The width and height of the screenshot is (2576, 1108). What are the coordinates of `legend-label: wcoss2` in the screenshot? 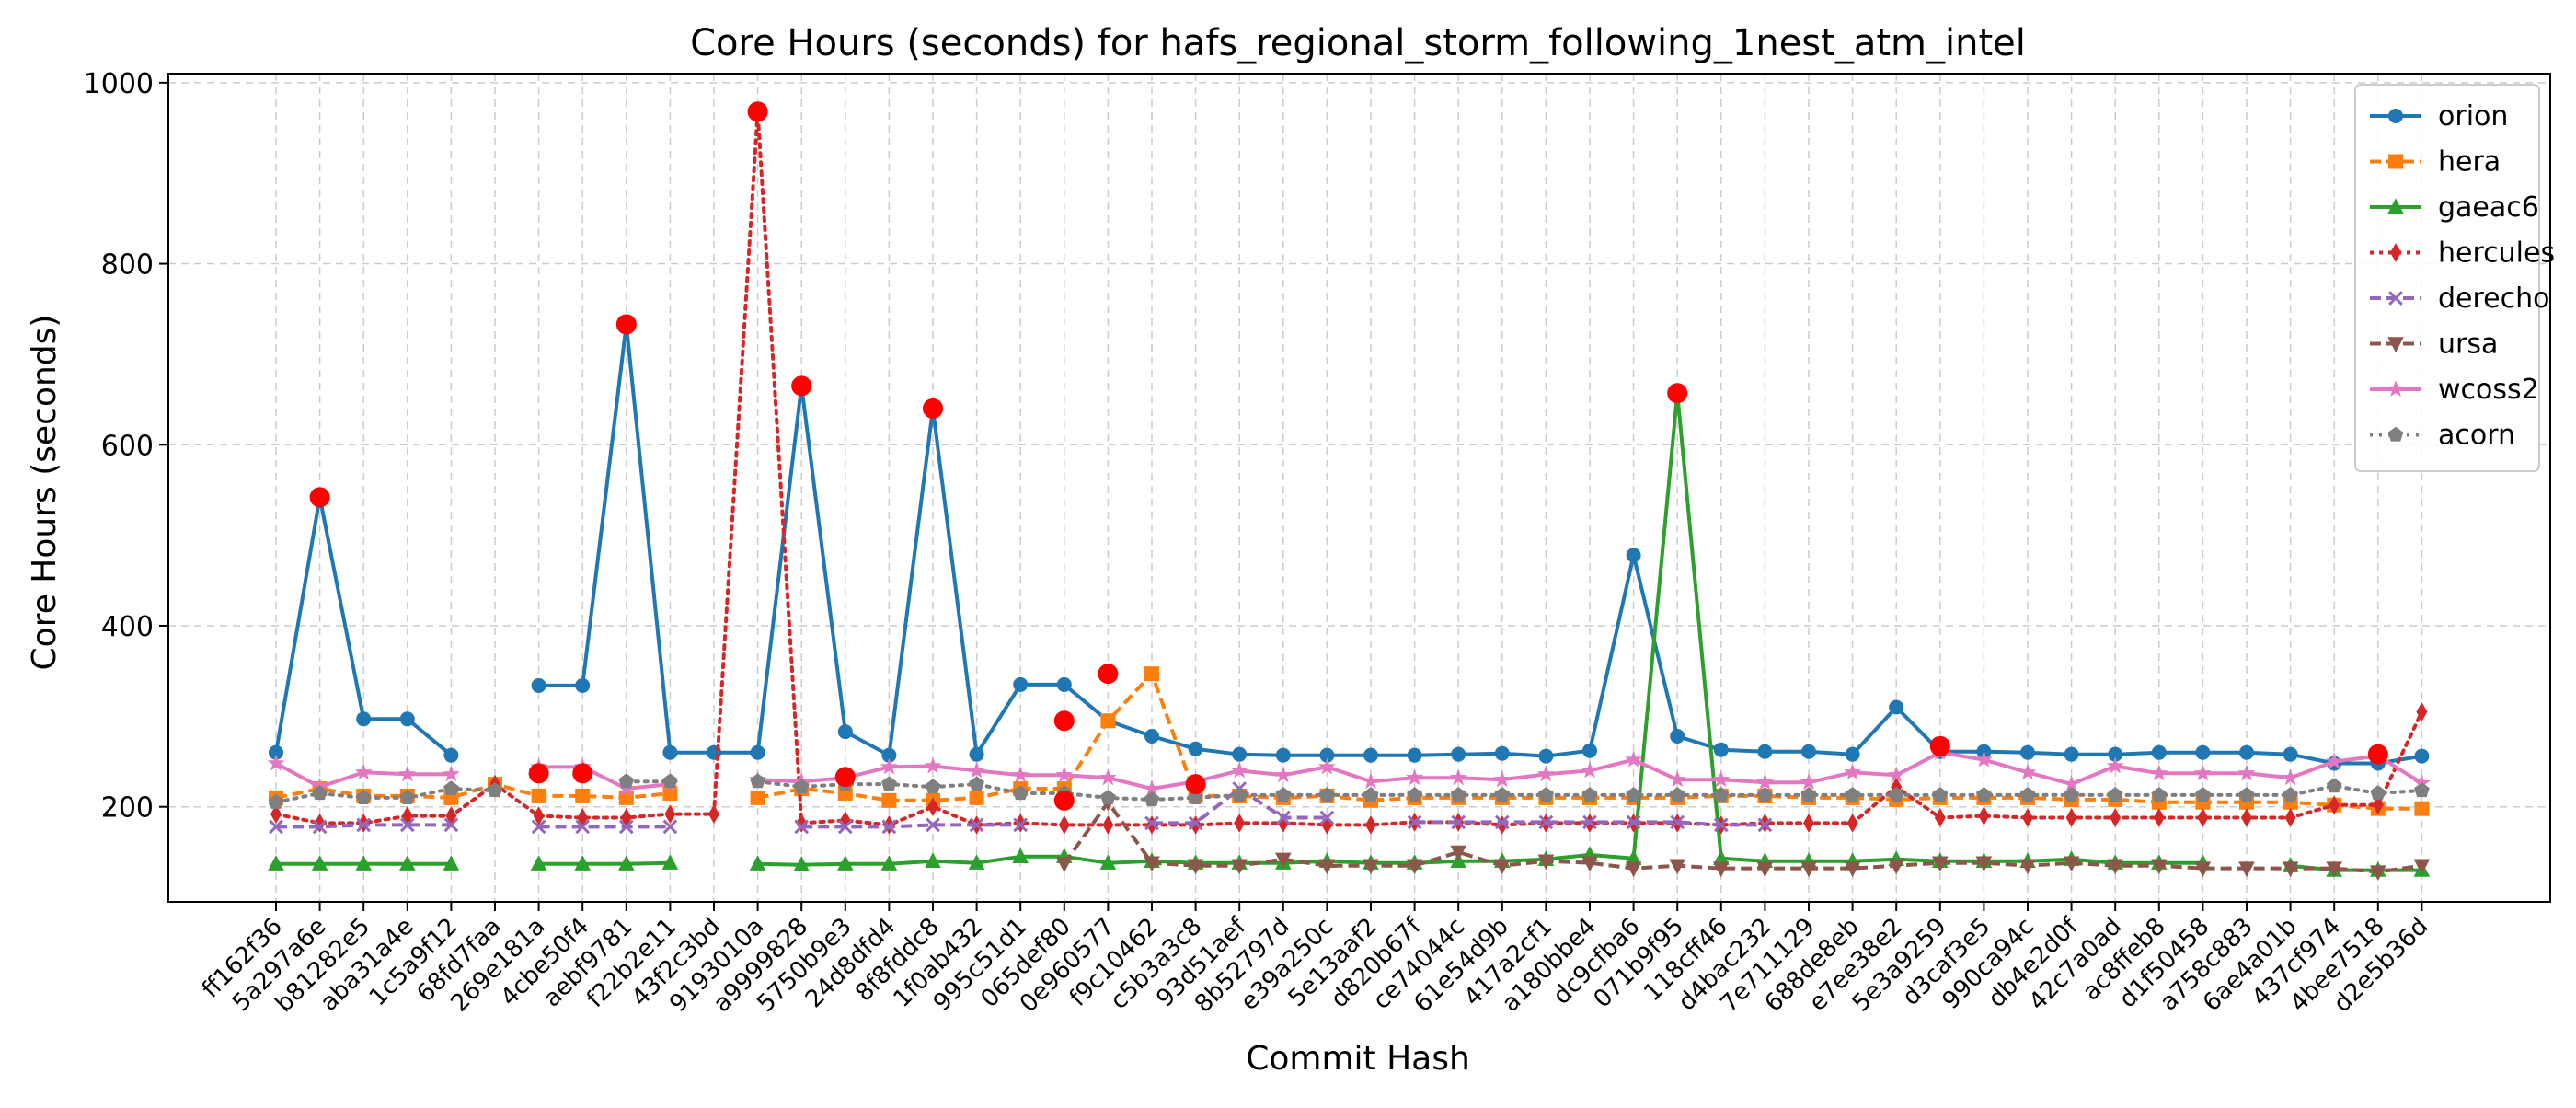 It's located at (2488, 390).